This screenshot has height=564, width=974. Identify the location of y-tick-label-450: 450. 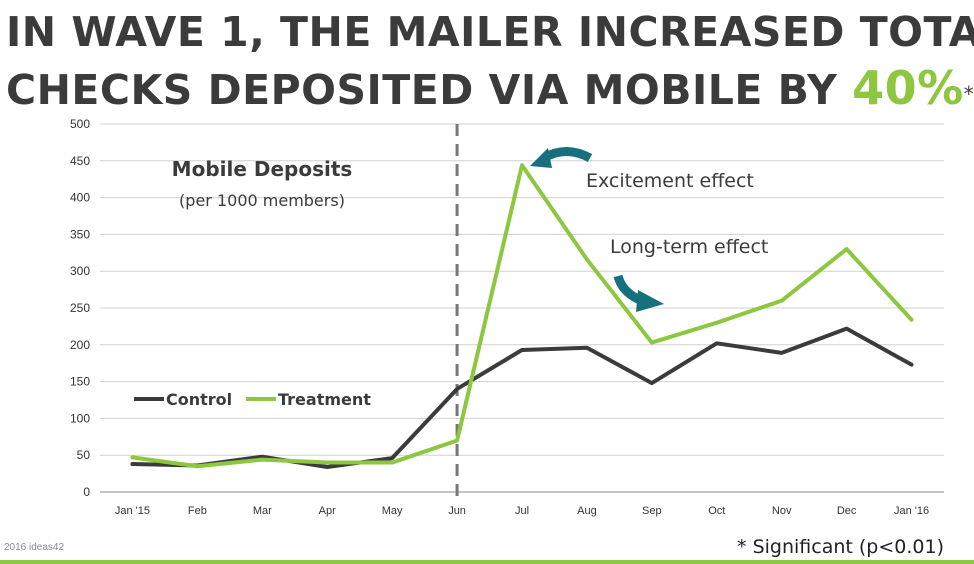
(80, 161).